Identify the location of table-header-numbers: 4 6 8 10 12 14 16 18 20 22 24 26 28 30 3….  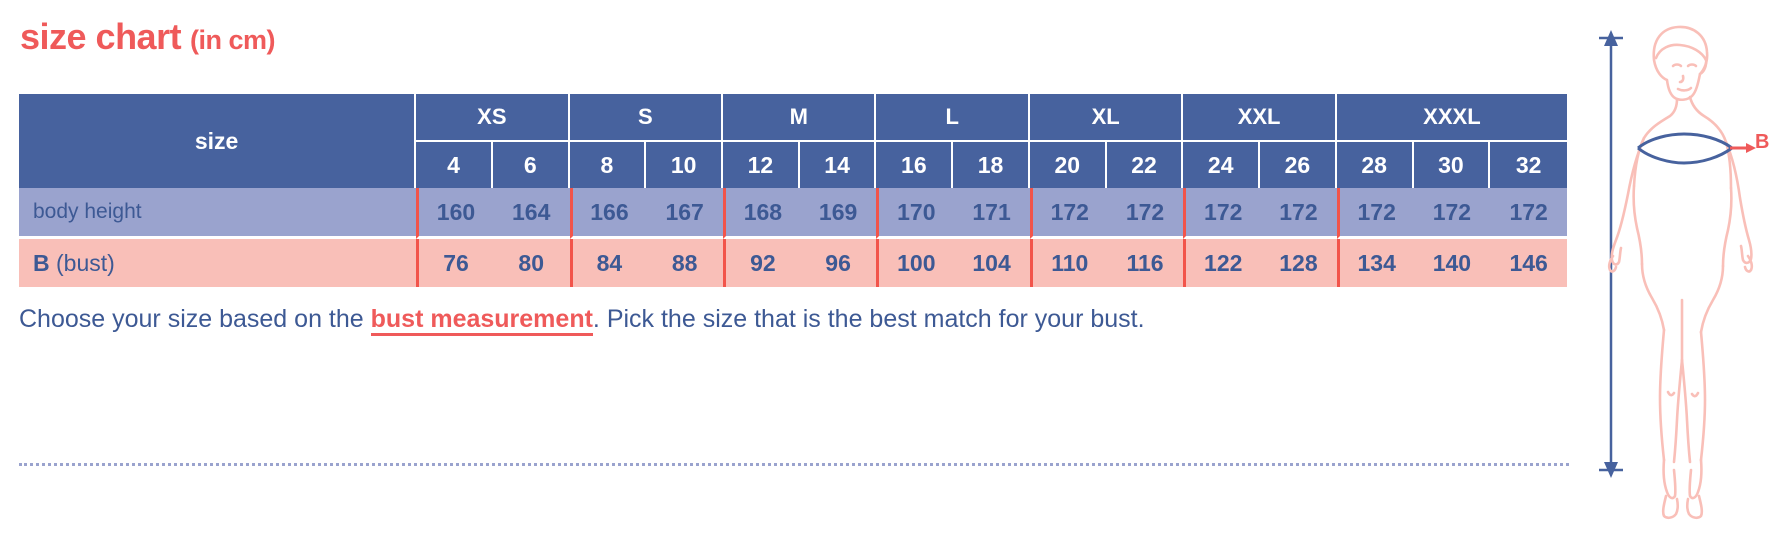
(793, 165).